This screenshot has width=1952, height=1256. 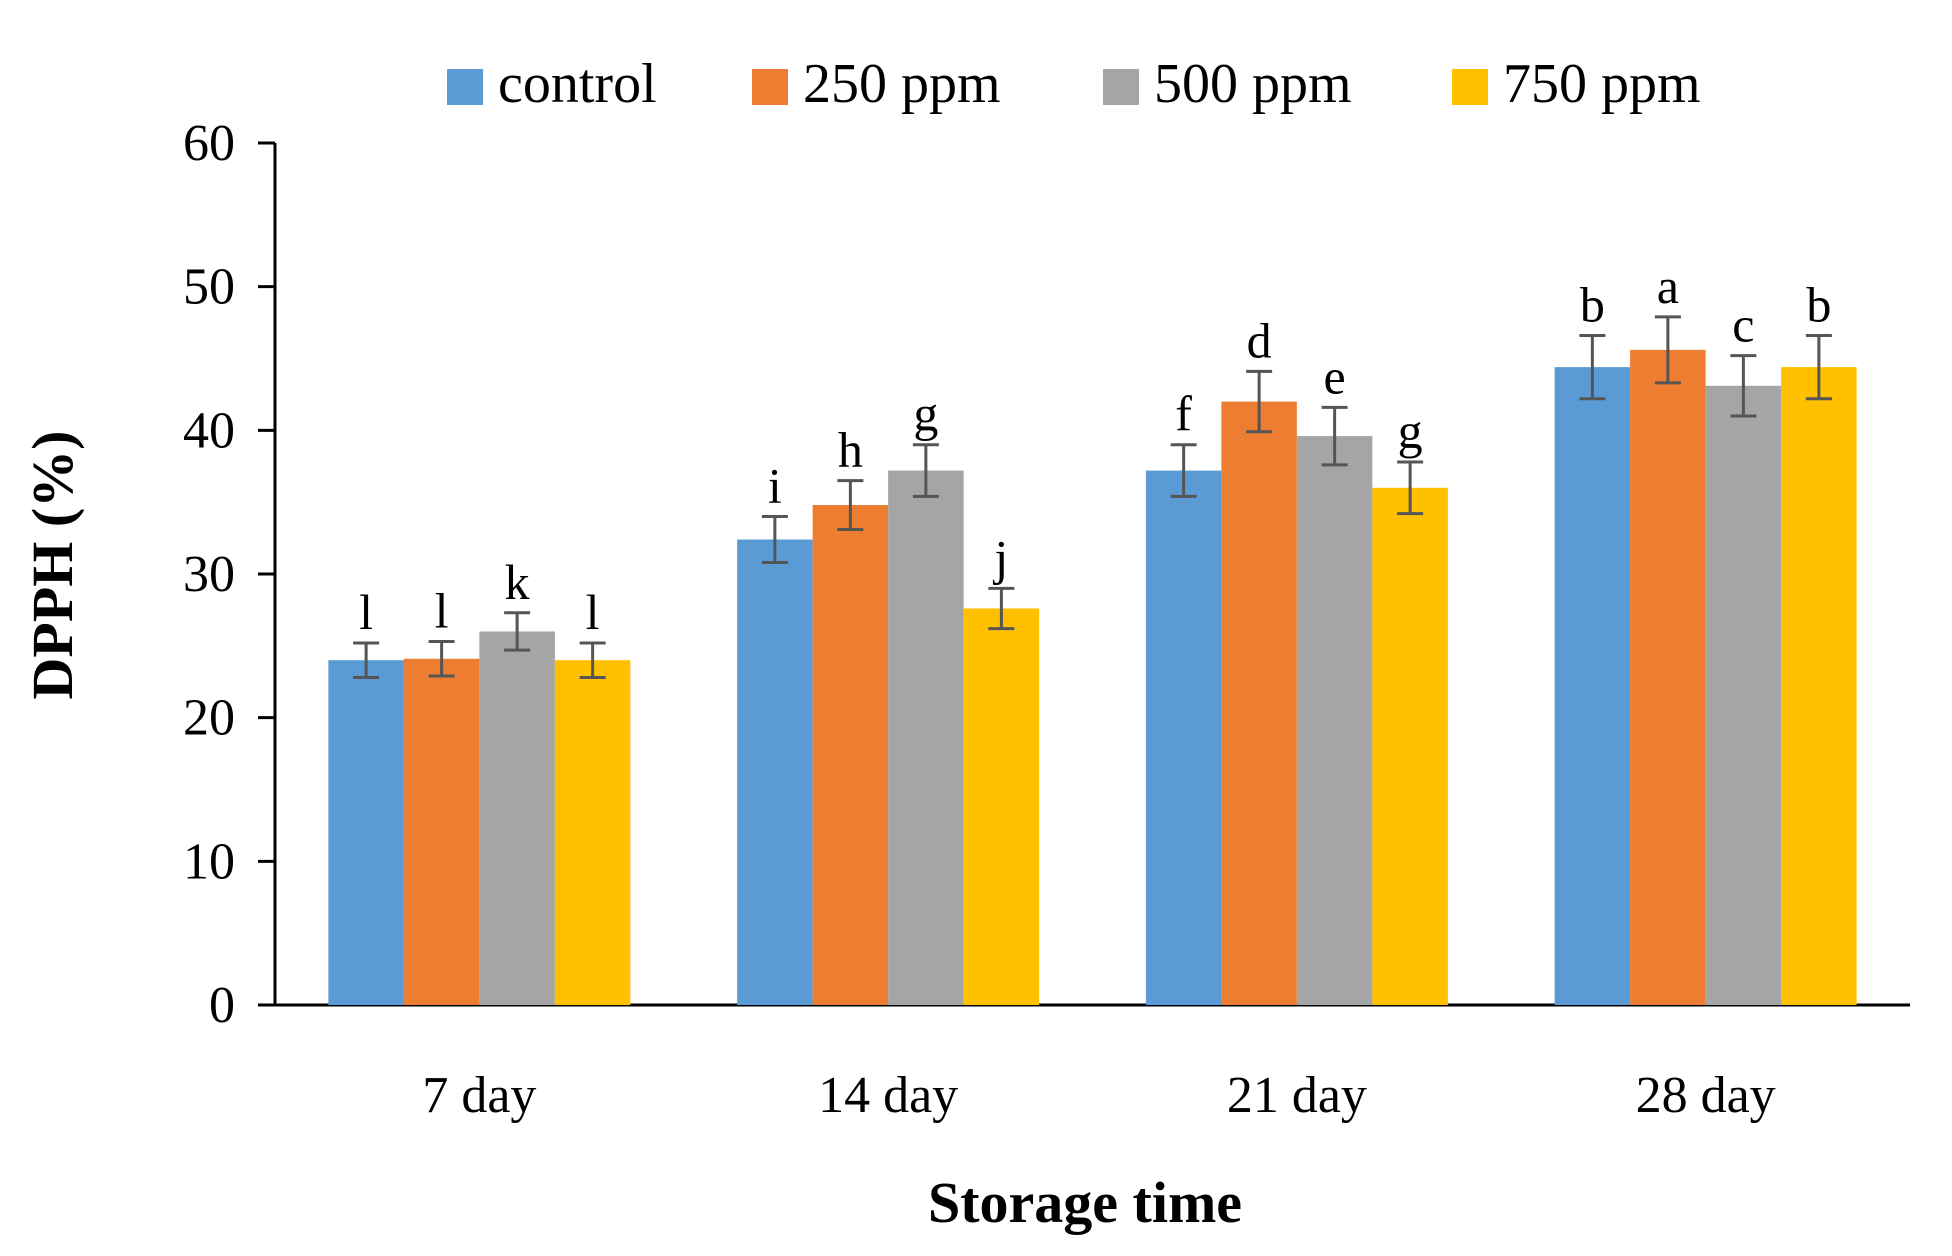 What do you see at coordinates (1668, 286) in the screenshot?
I see `significance-label: a` at bounding box center [1668, 286].